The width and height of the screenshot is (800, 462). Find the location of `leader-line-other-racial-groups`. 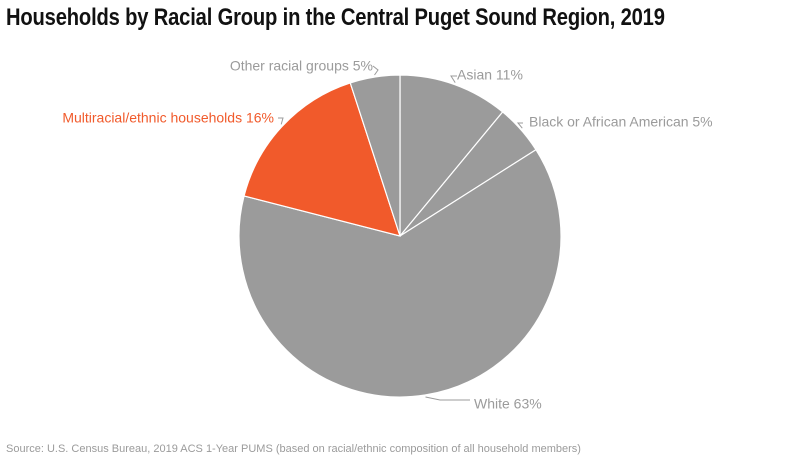

leader-line-other-racial-groups is located at coordinates (375, 70).